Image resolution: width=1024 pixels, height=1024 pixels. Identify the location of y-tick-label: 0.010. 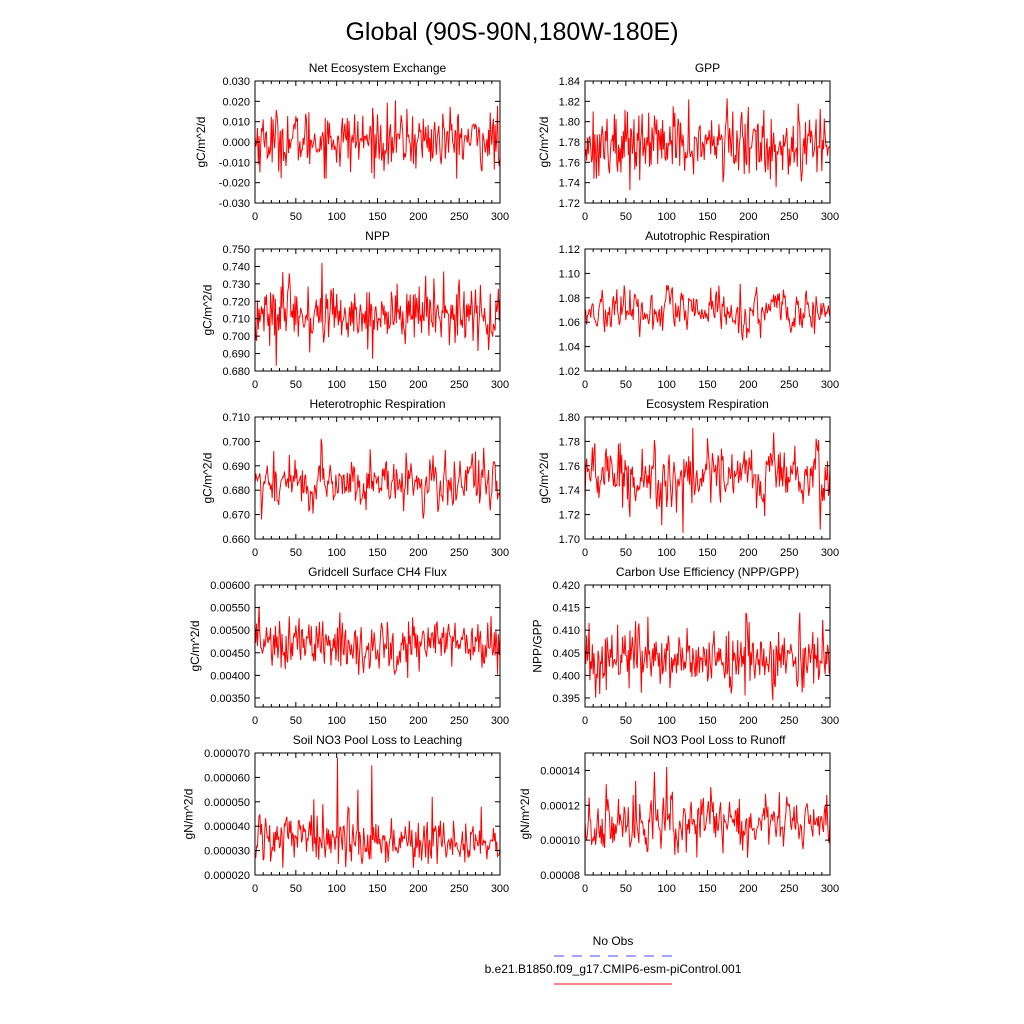
(236, 123).